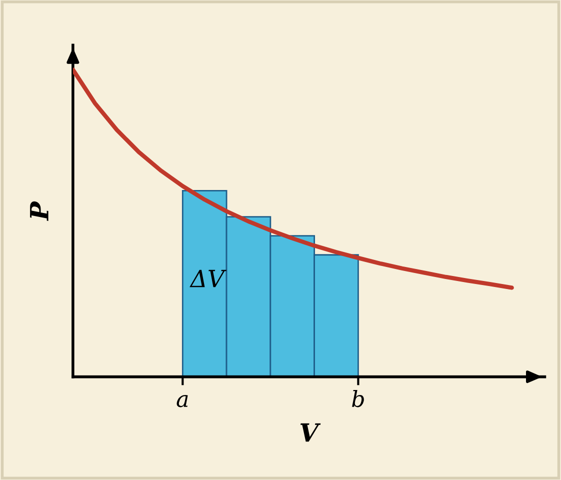 The height and width of the screenshot is (480, 561). Describe the element at coordinates (39, 211) in the screenshot. I see `y-axis-title: P` at that location.